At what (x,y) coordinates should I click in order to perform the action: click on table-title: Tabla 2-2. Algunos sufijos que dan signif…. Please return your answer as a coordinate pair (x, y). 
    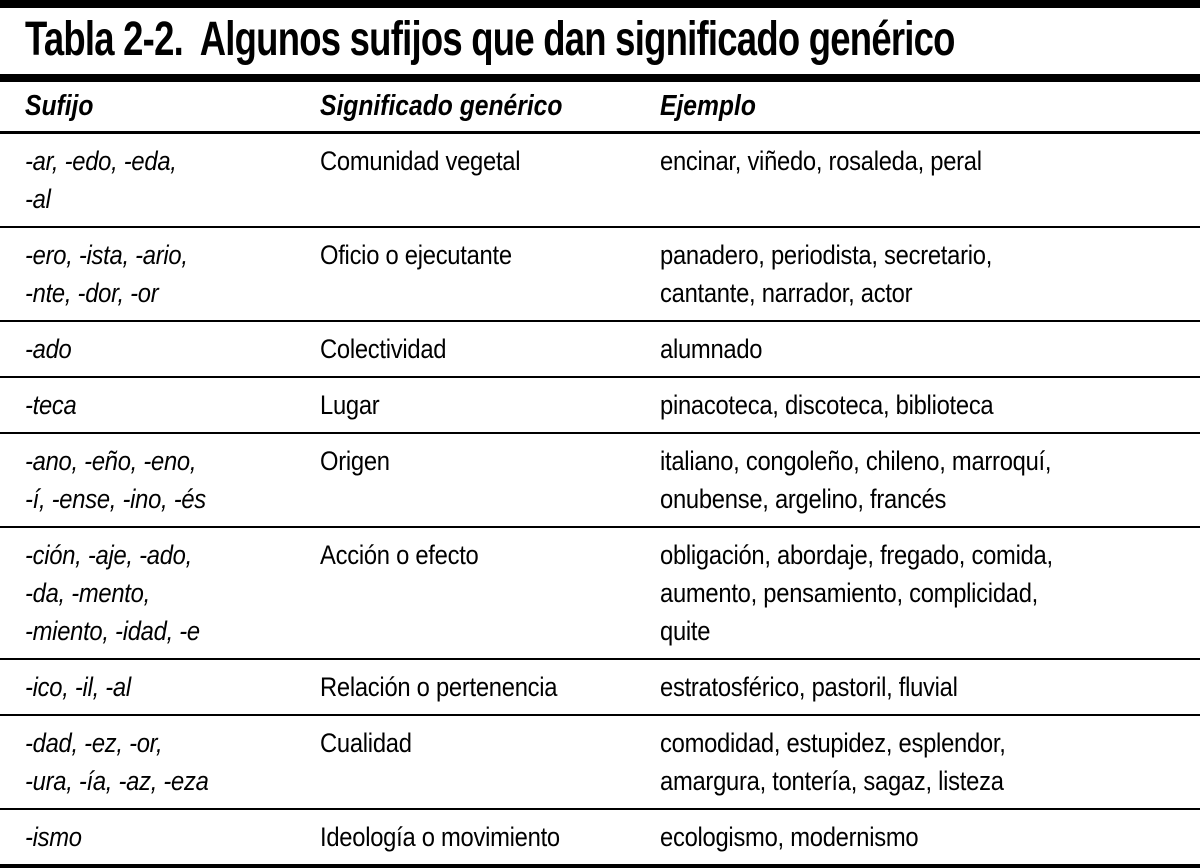
    Looking at the image, I should click on (600, 41).